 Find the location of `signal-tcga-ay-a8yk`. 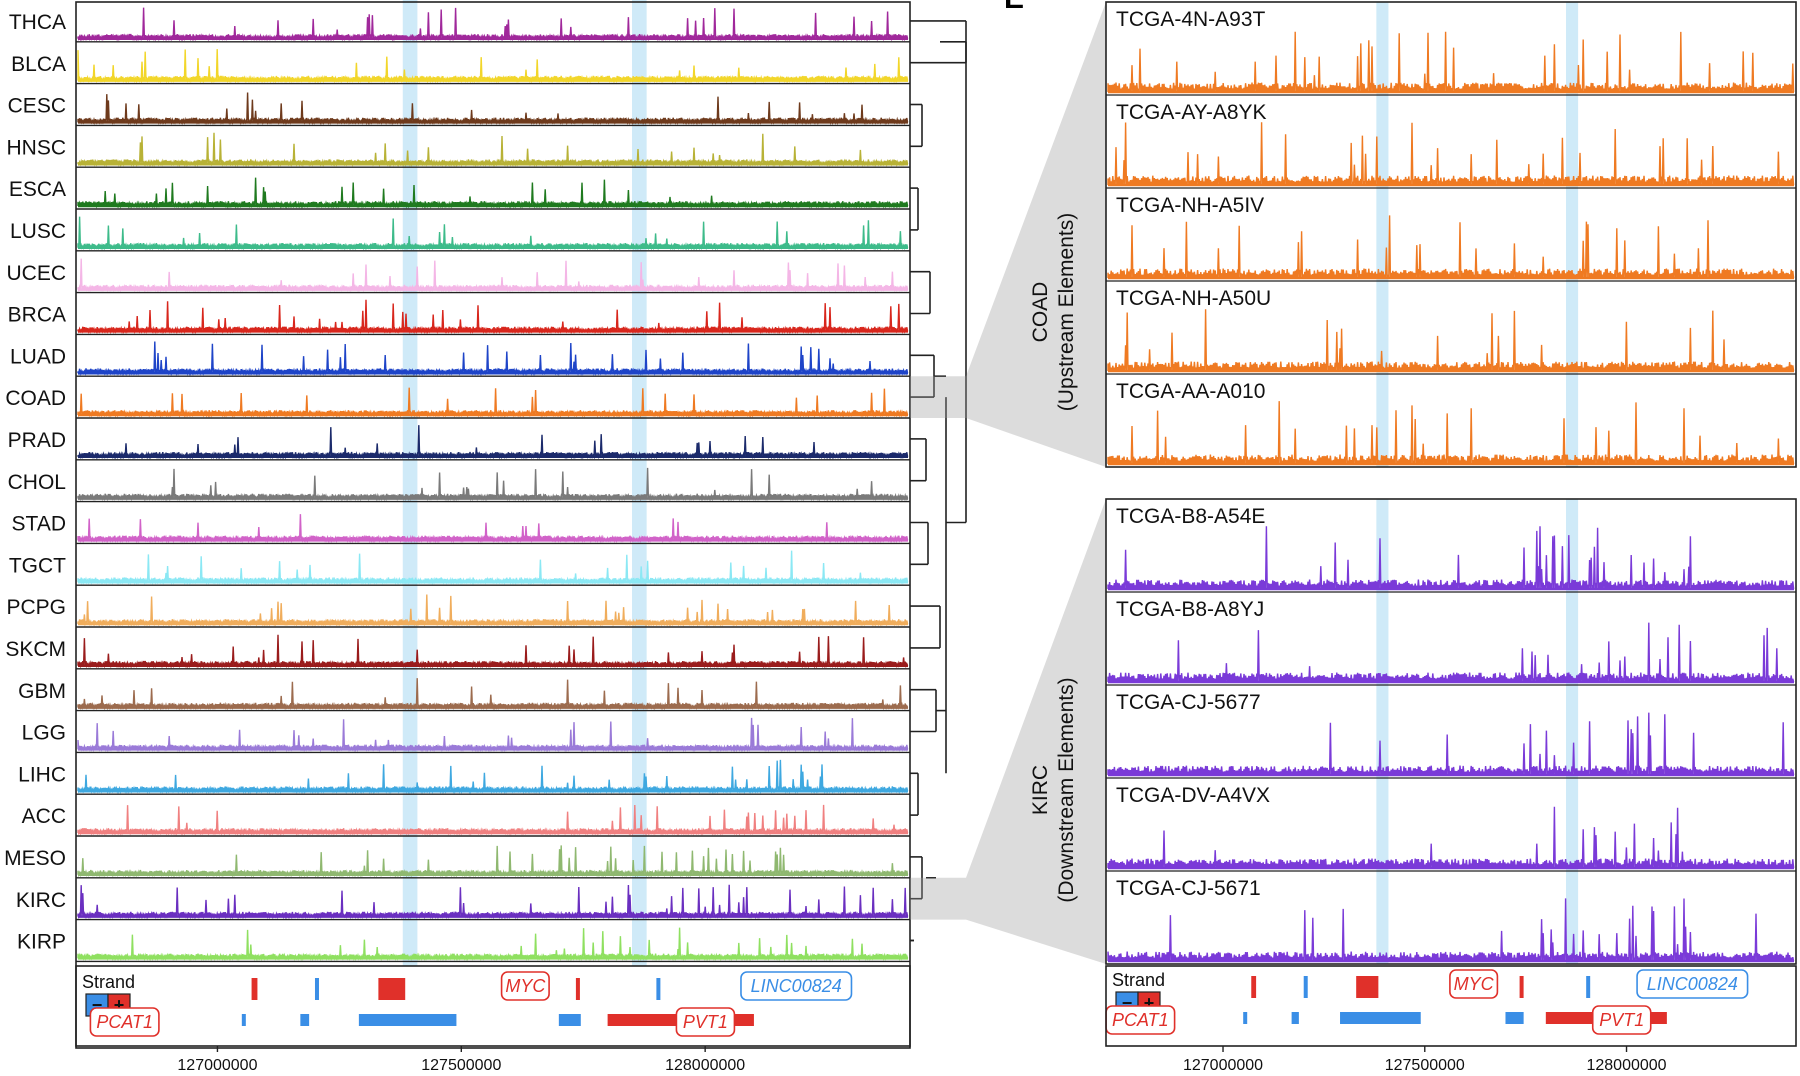

signal-tcga-ay-a8yk is located at coordinates (1451, 154).